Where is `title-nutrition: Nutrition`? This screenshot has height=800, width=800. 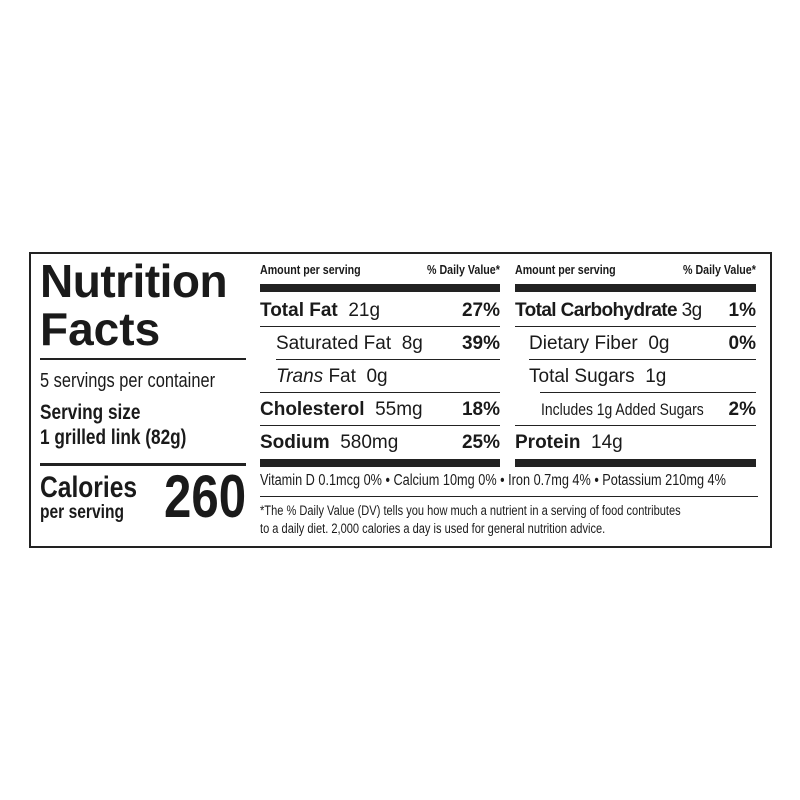 title-nutrition: Nutrition is located at coordinates (134, 281).